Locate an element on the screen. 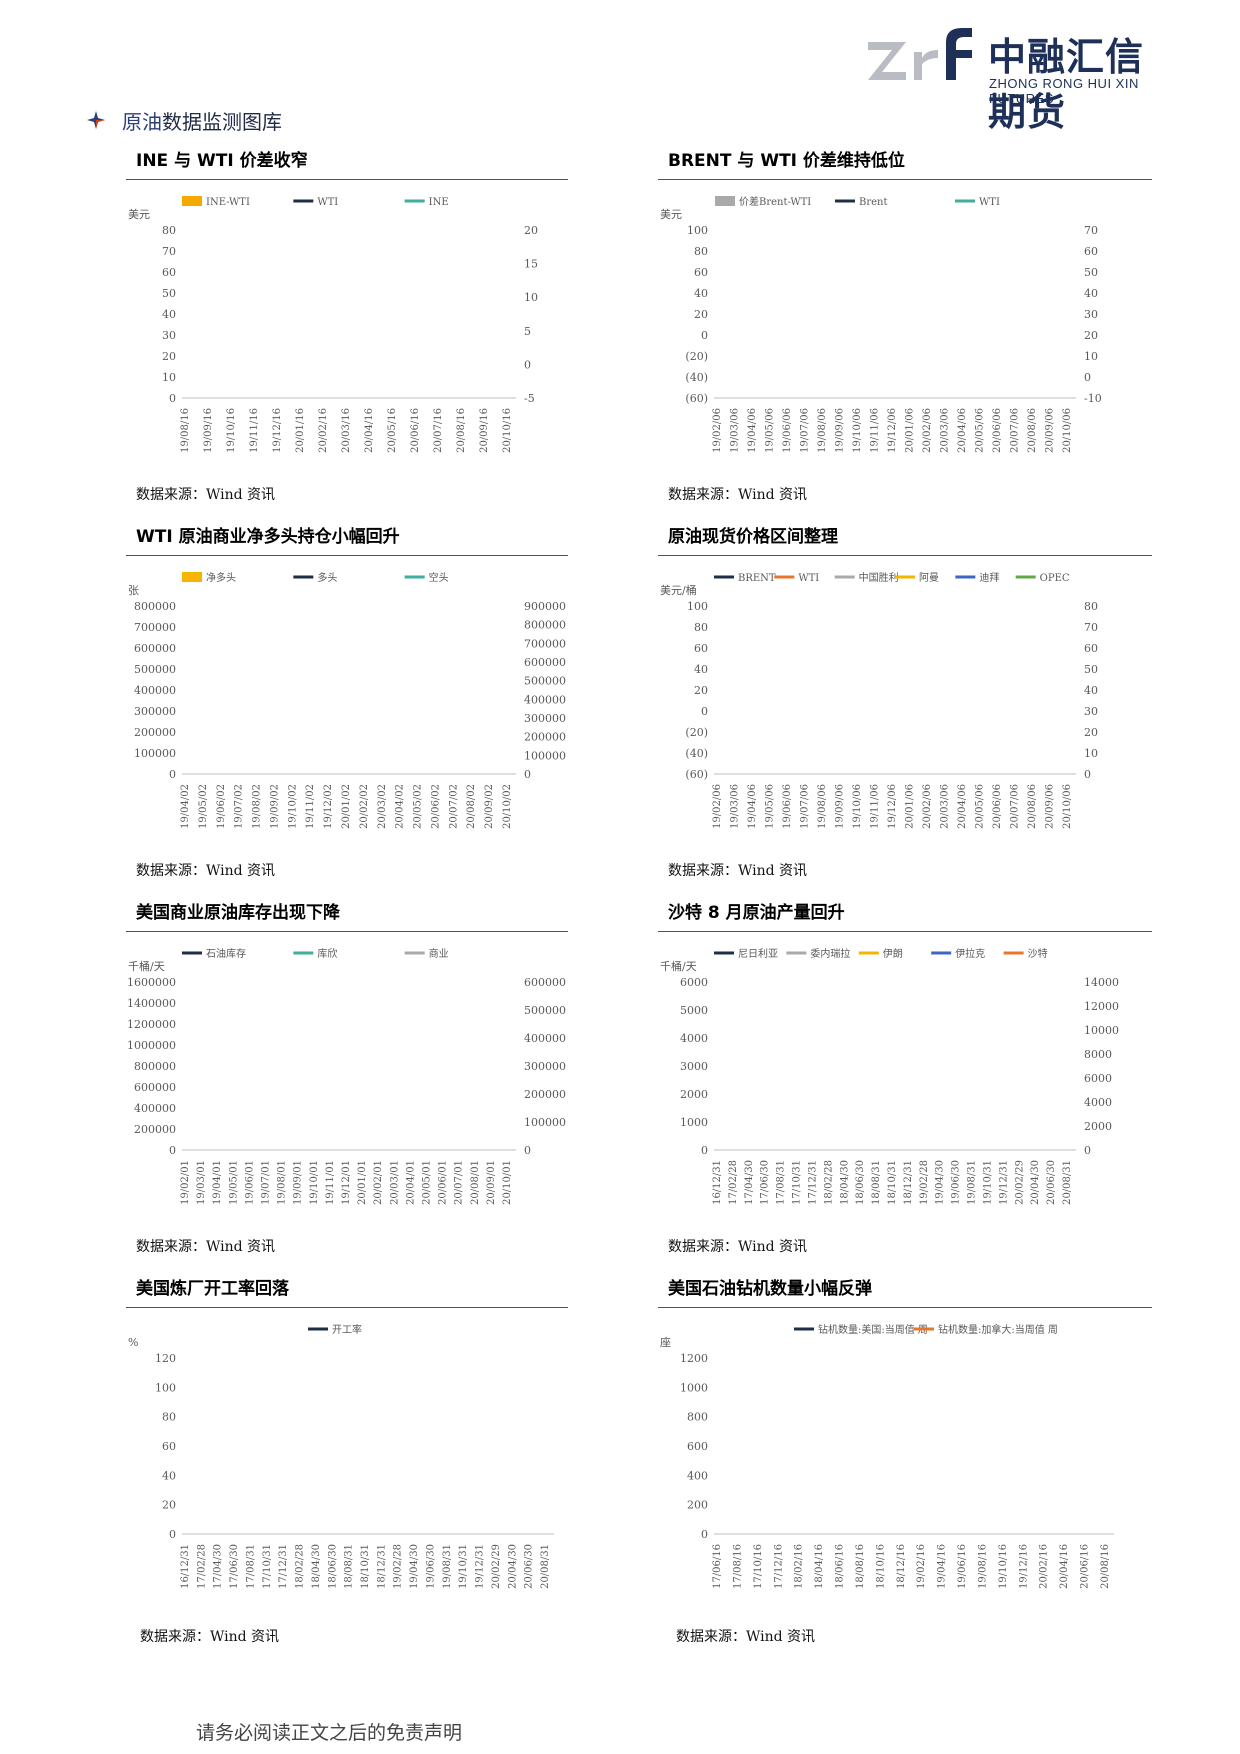 The width and height of the screenshot is (1240, 1754). x-tick-label: 19/10/16 is located at coordinates (1003, 1566).